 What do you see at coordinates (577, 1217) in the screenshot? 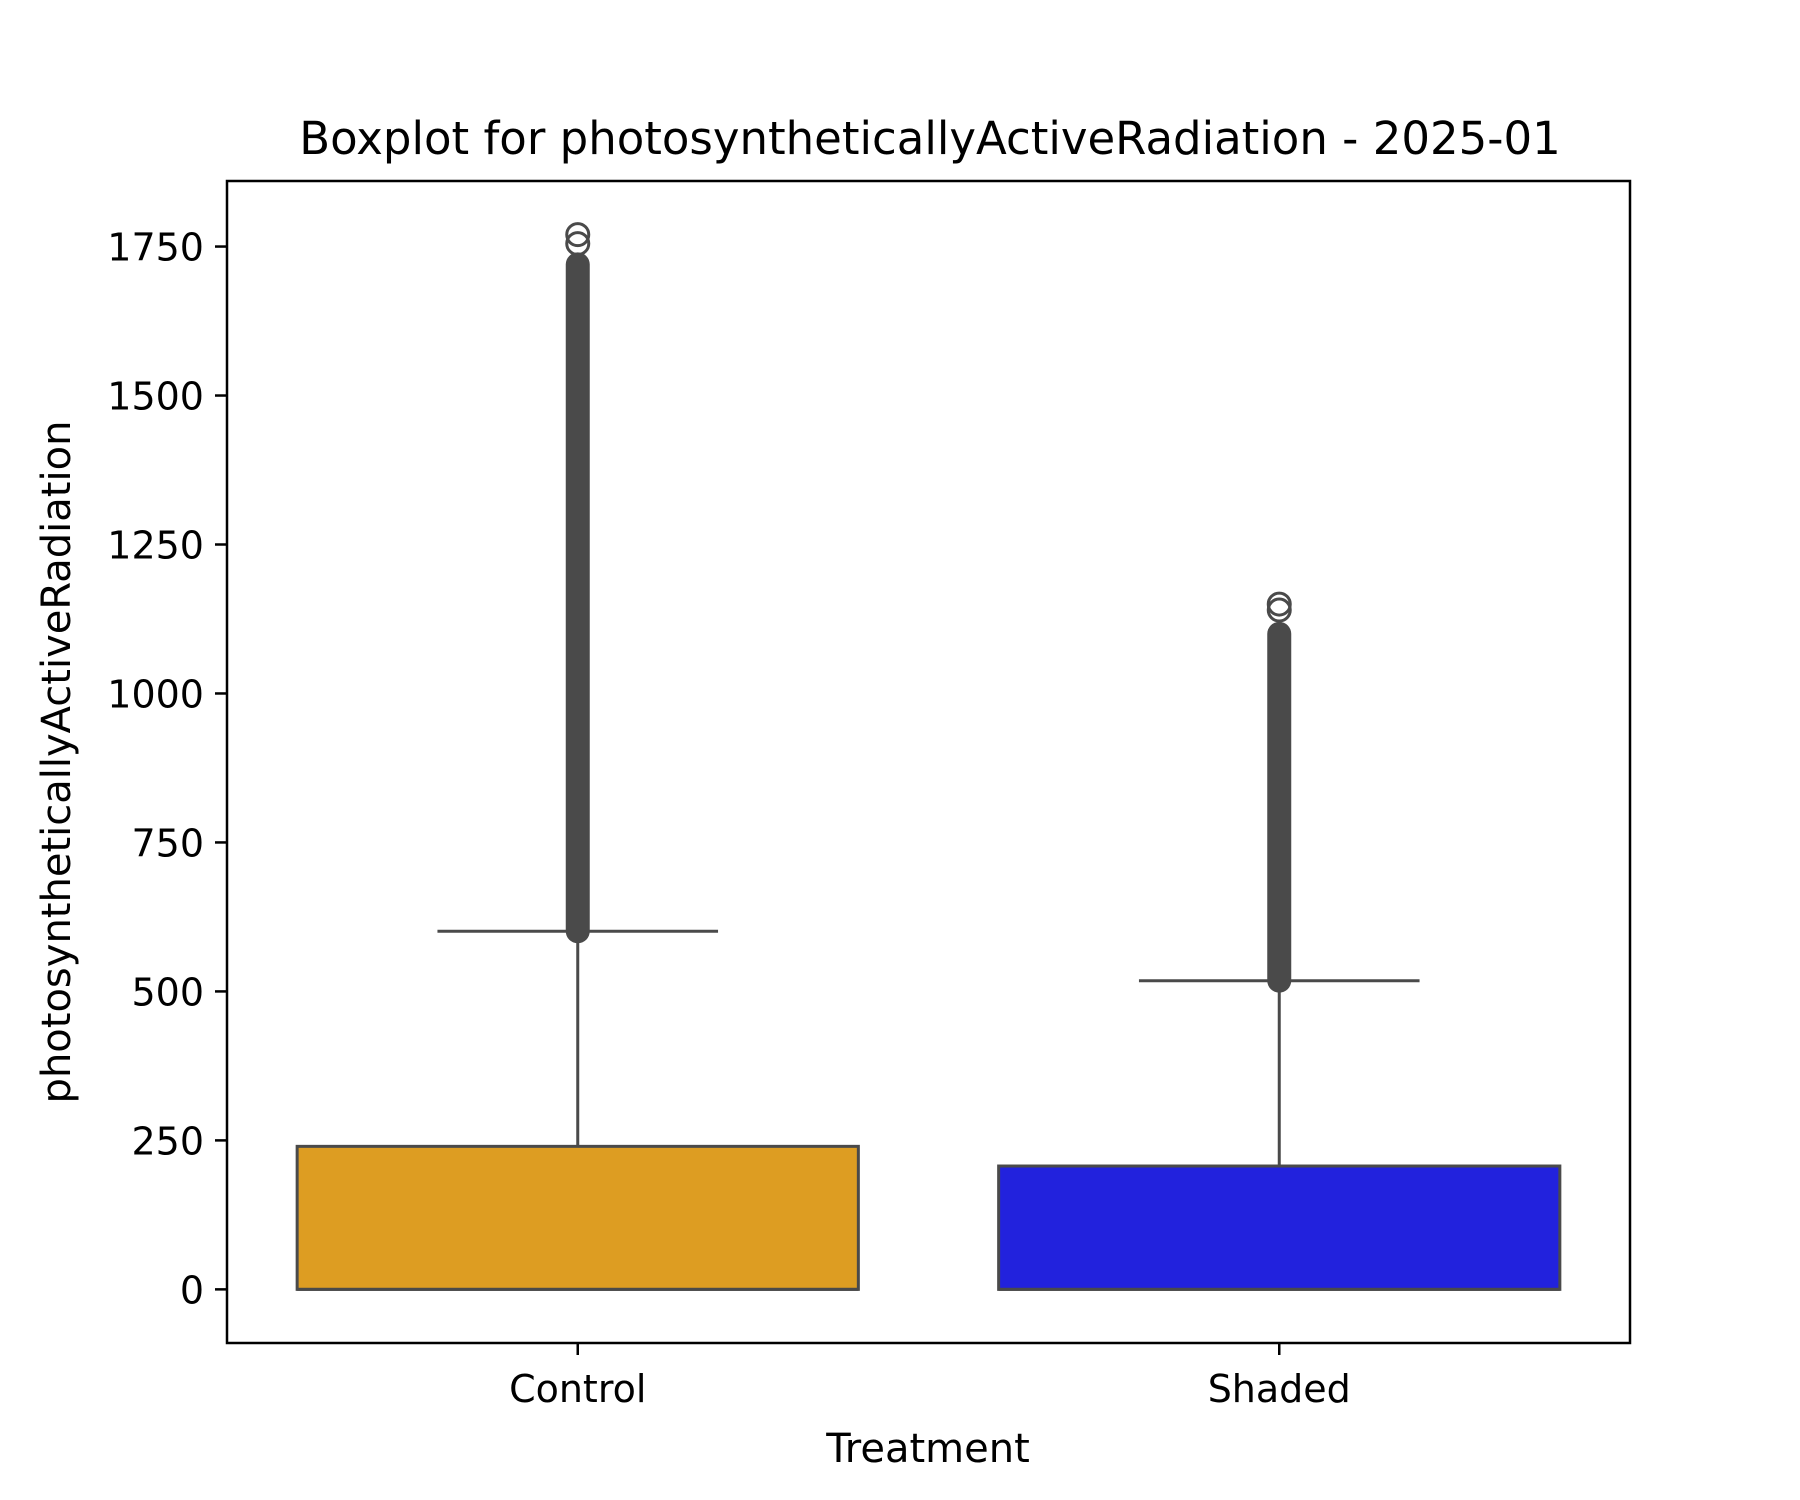
I see `box-control` at bounding box center [577, 1217].